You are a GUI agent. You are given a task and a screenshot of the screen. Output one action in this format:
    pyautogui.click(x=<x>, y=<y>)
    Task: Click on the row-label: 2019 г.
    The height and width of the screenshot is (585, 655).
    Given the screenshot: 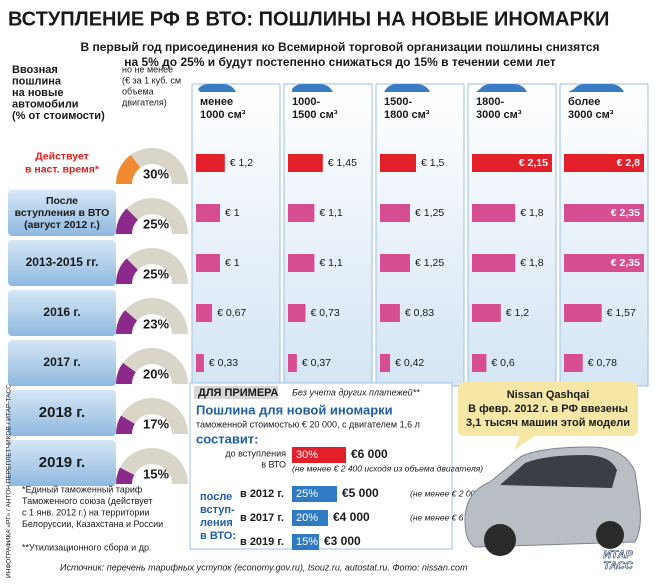 What is the action you would take?
    pyautogui.click(x=62, y=462)
    